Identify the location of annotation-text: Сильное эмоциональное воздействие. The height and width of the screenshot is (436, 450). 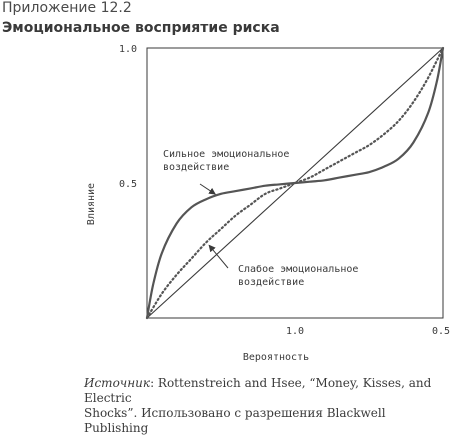
(226, 161).